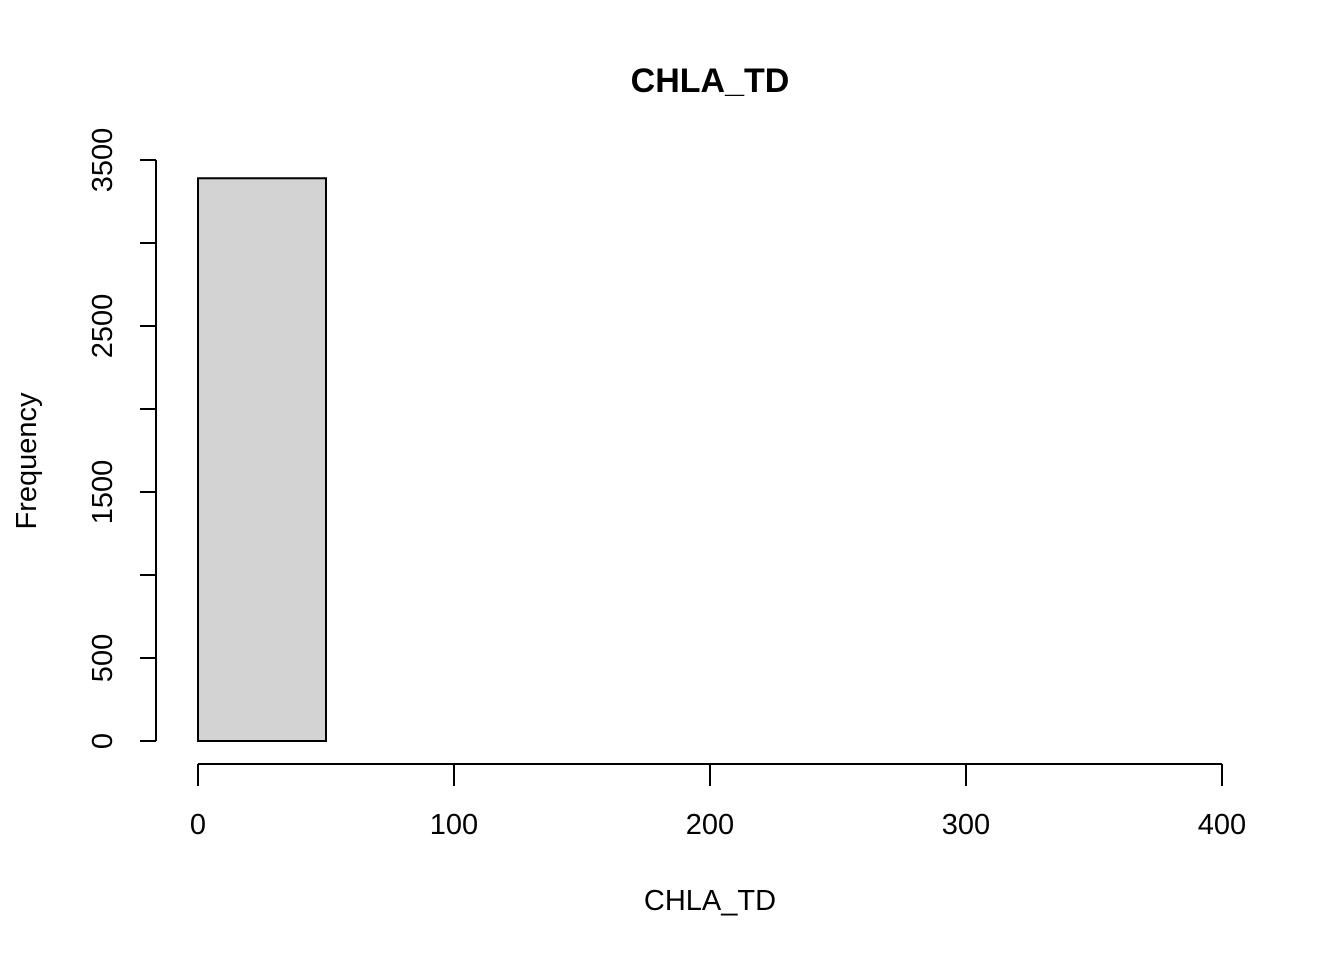 This screenshot has height=960, width=1344. What do you see at coordinates (27, 461) in the screenshot?
I see `y-axis-label: Frequency` at bounding box center [27, 461].